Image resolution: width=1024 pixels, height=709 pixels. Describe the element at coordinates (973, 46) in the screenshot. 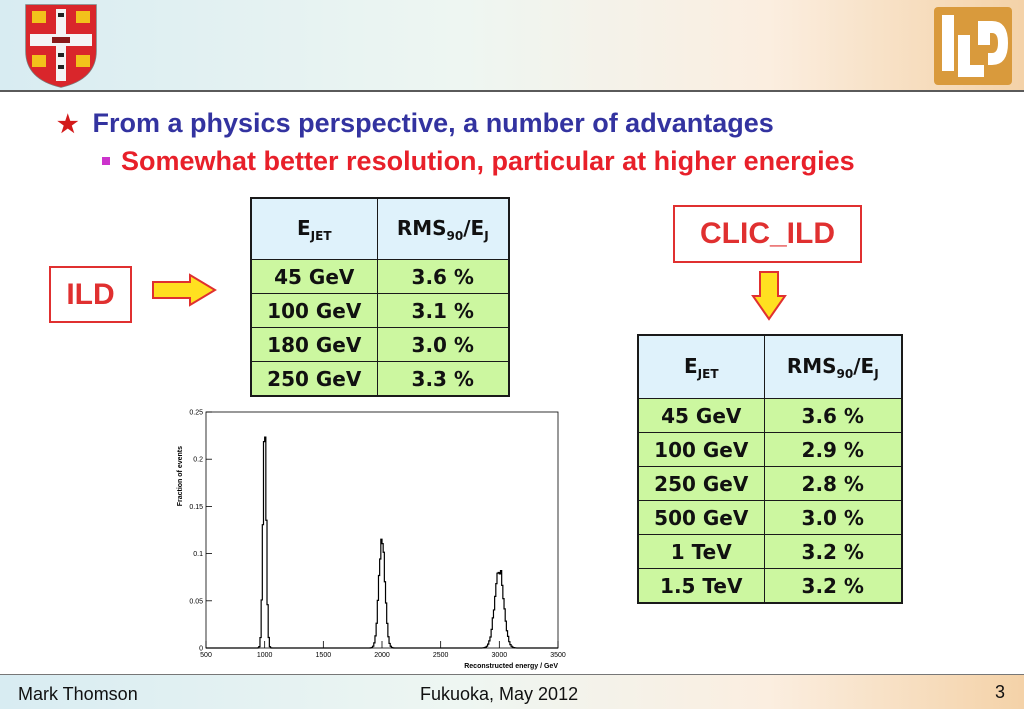

I see `ild-logo` at that location.